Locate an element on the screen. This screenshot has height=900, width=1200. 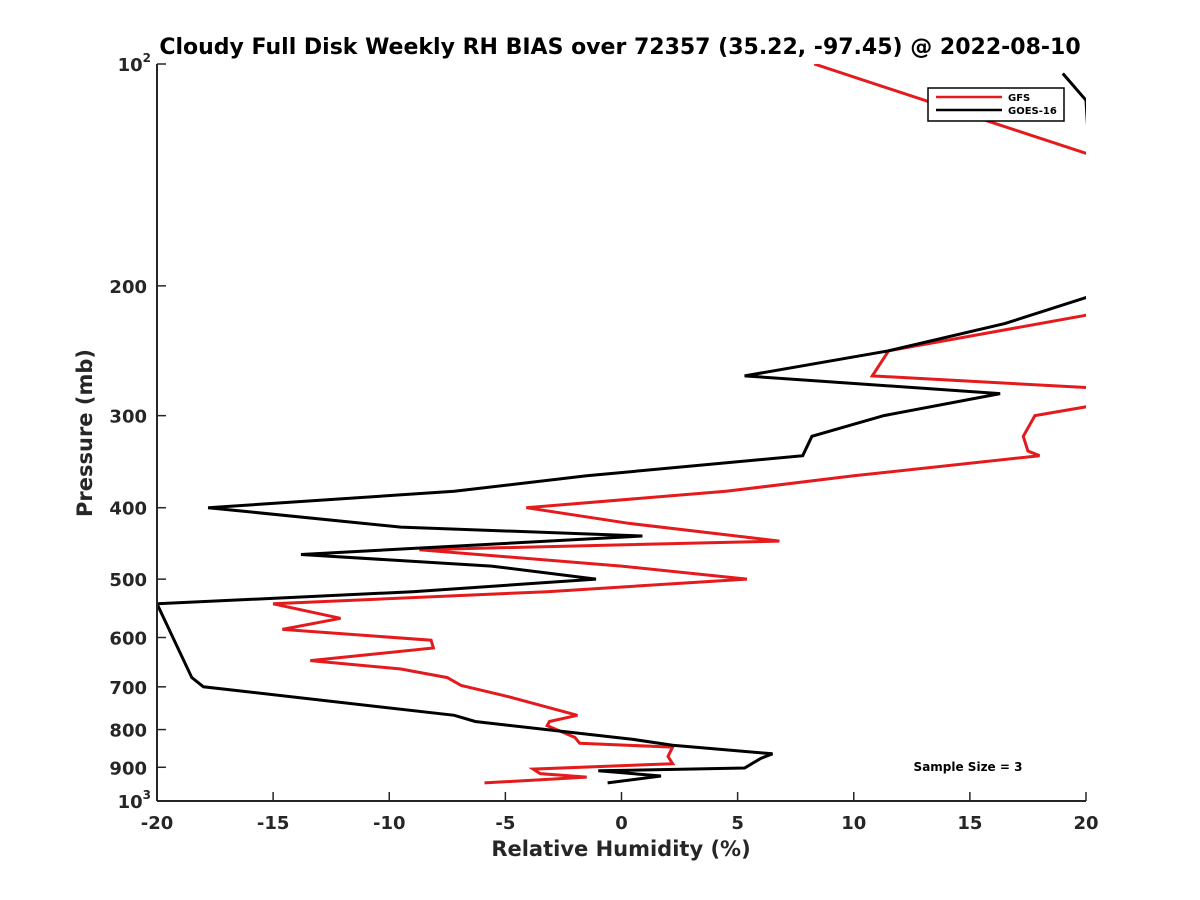
y-tick-label: 900 is located at coordinates (128, 768).